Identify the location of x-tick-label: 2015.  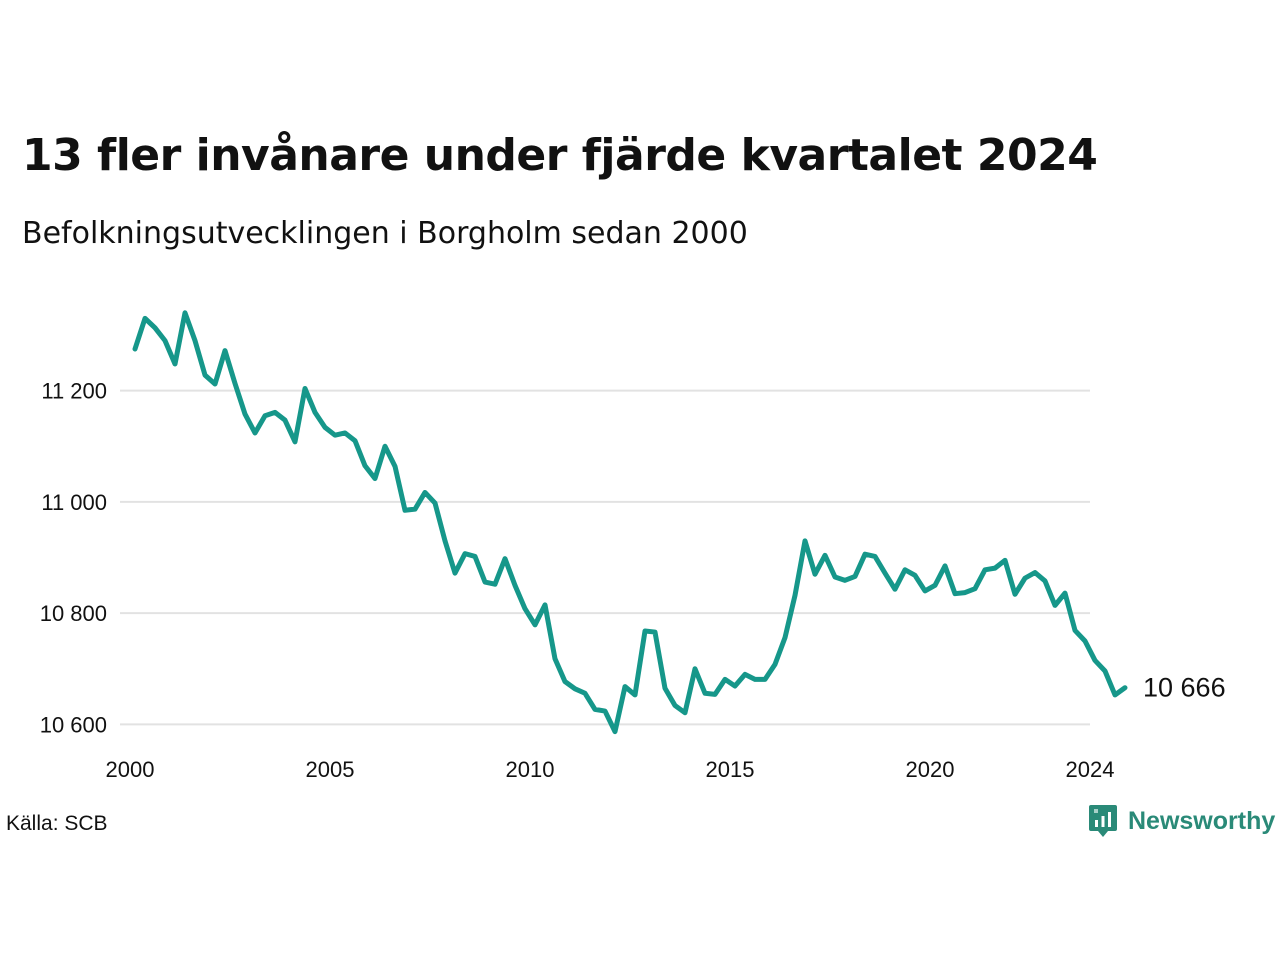
(730, 769).